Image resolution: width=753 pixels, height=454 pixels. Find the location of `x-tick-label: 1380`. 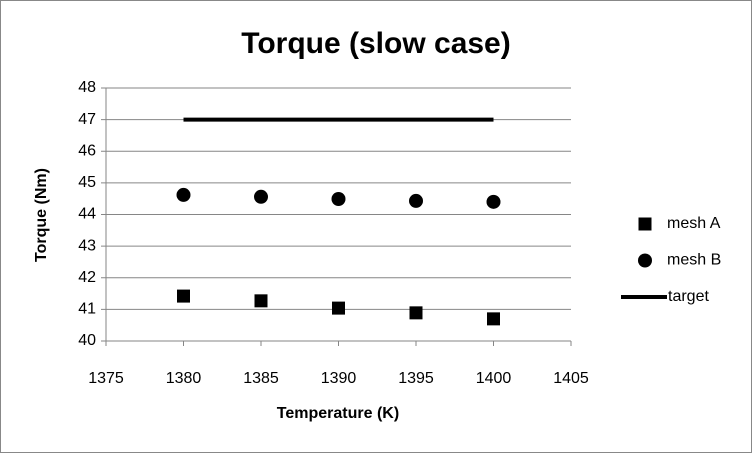

x-tick-label: 1380 is located at coordinates (184, 378).